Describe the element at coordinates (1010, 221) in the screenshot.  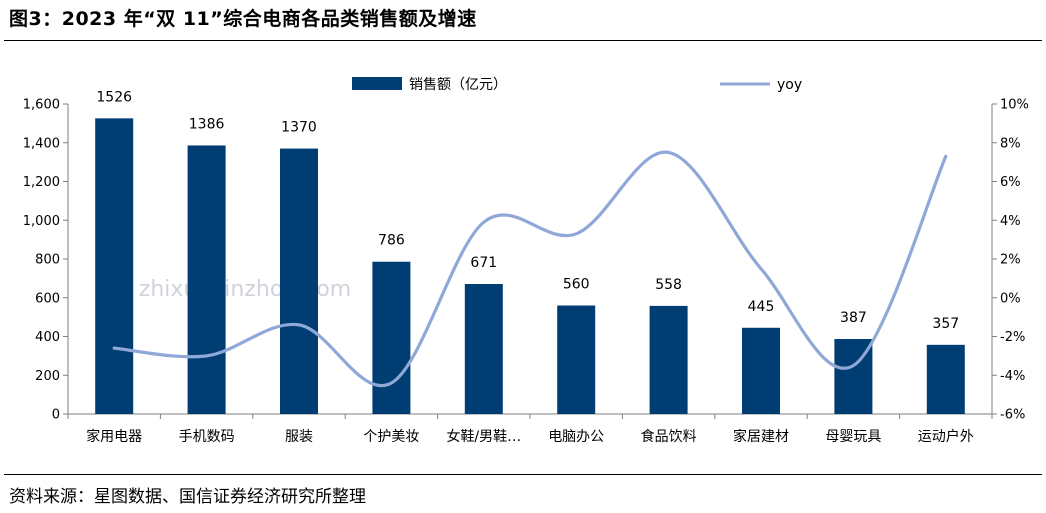
I see `right-tick-label: 4%` at that location.